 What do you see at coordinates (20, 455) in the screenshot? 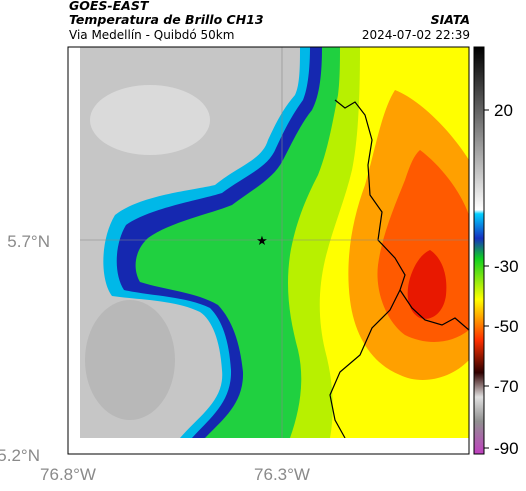
I see `lat-tick-label: 5.2°N` at bounding box center [20, 455].